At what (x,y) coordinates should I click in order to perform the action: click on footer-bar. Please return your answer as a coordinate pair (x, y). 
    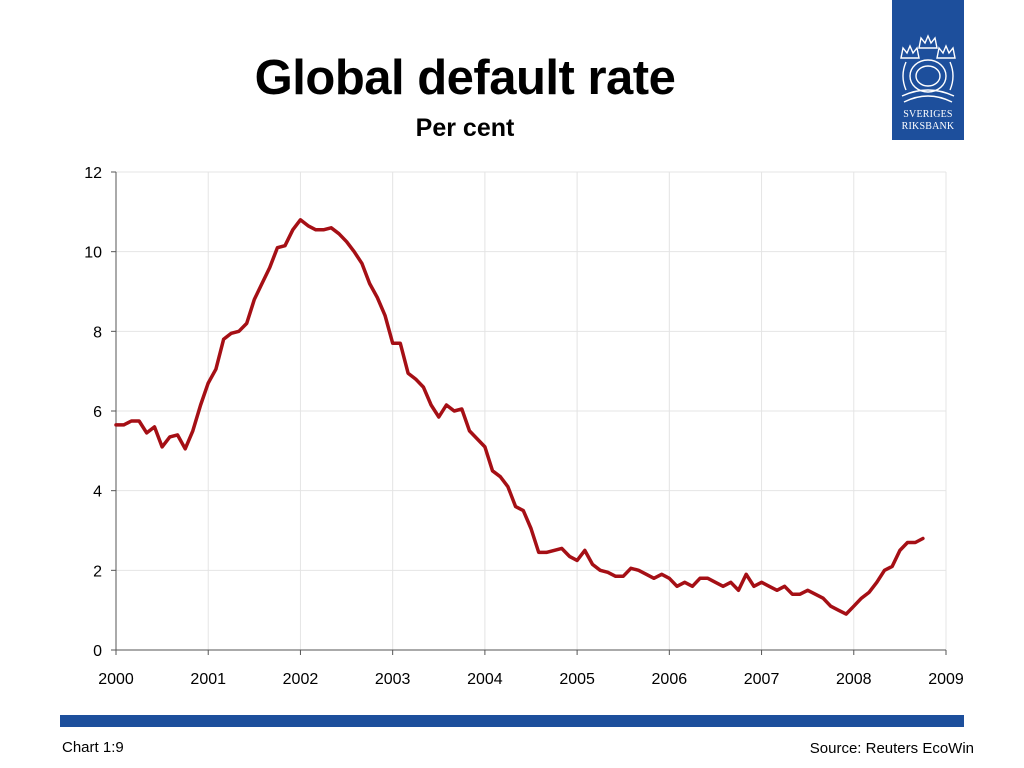
    Looking at the image, I should click on (512, 721).